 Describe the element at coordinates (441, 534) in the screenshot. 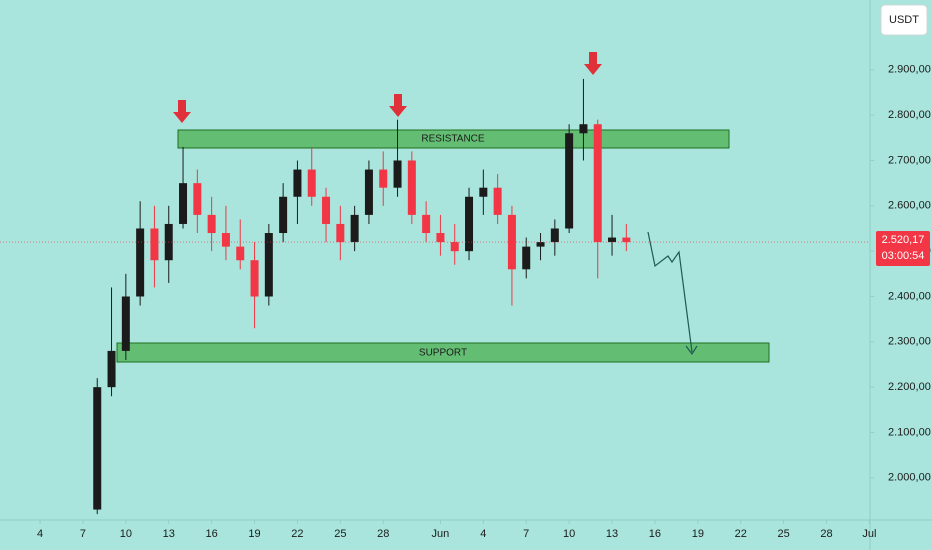

I see `x-tick-label: Jun` at that location.